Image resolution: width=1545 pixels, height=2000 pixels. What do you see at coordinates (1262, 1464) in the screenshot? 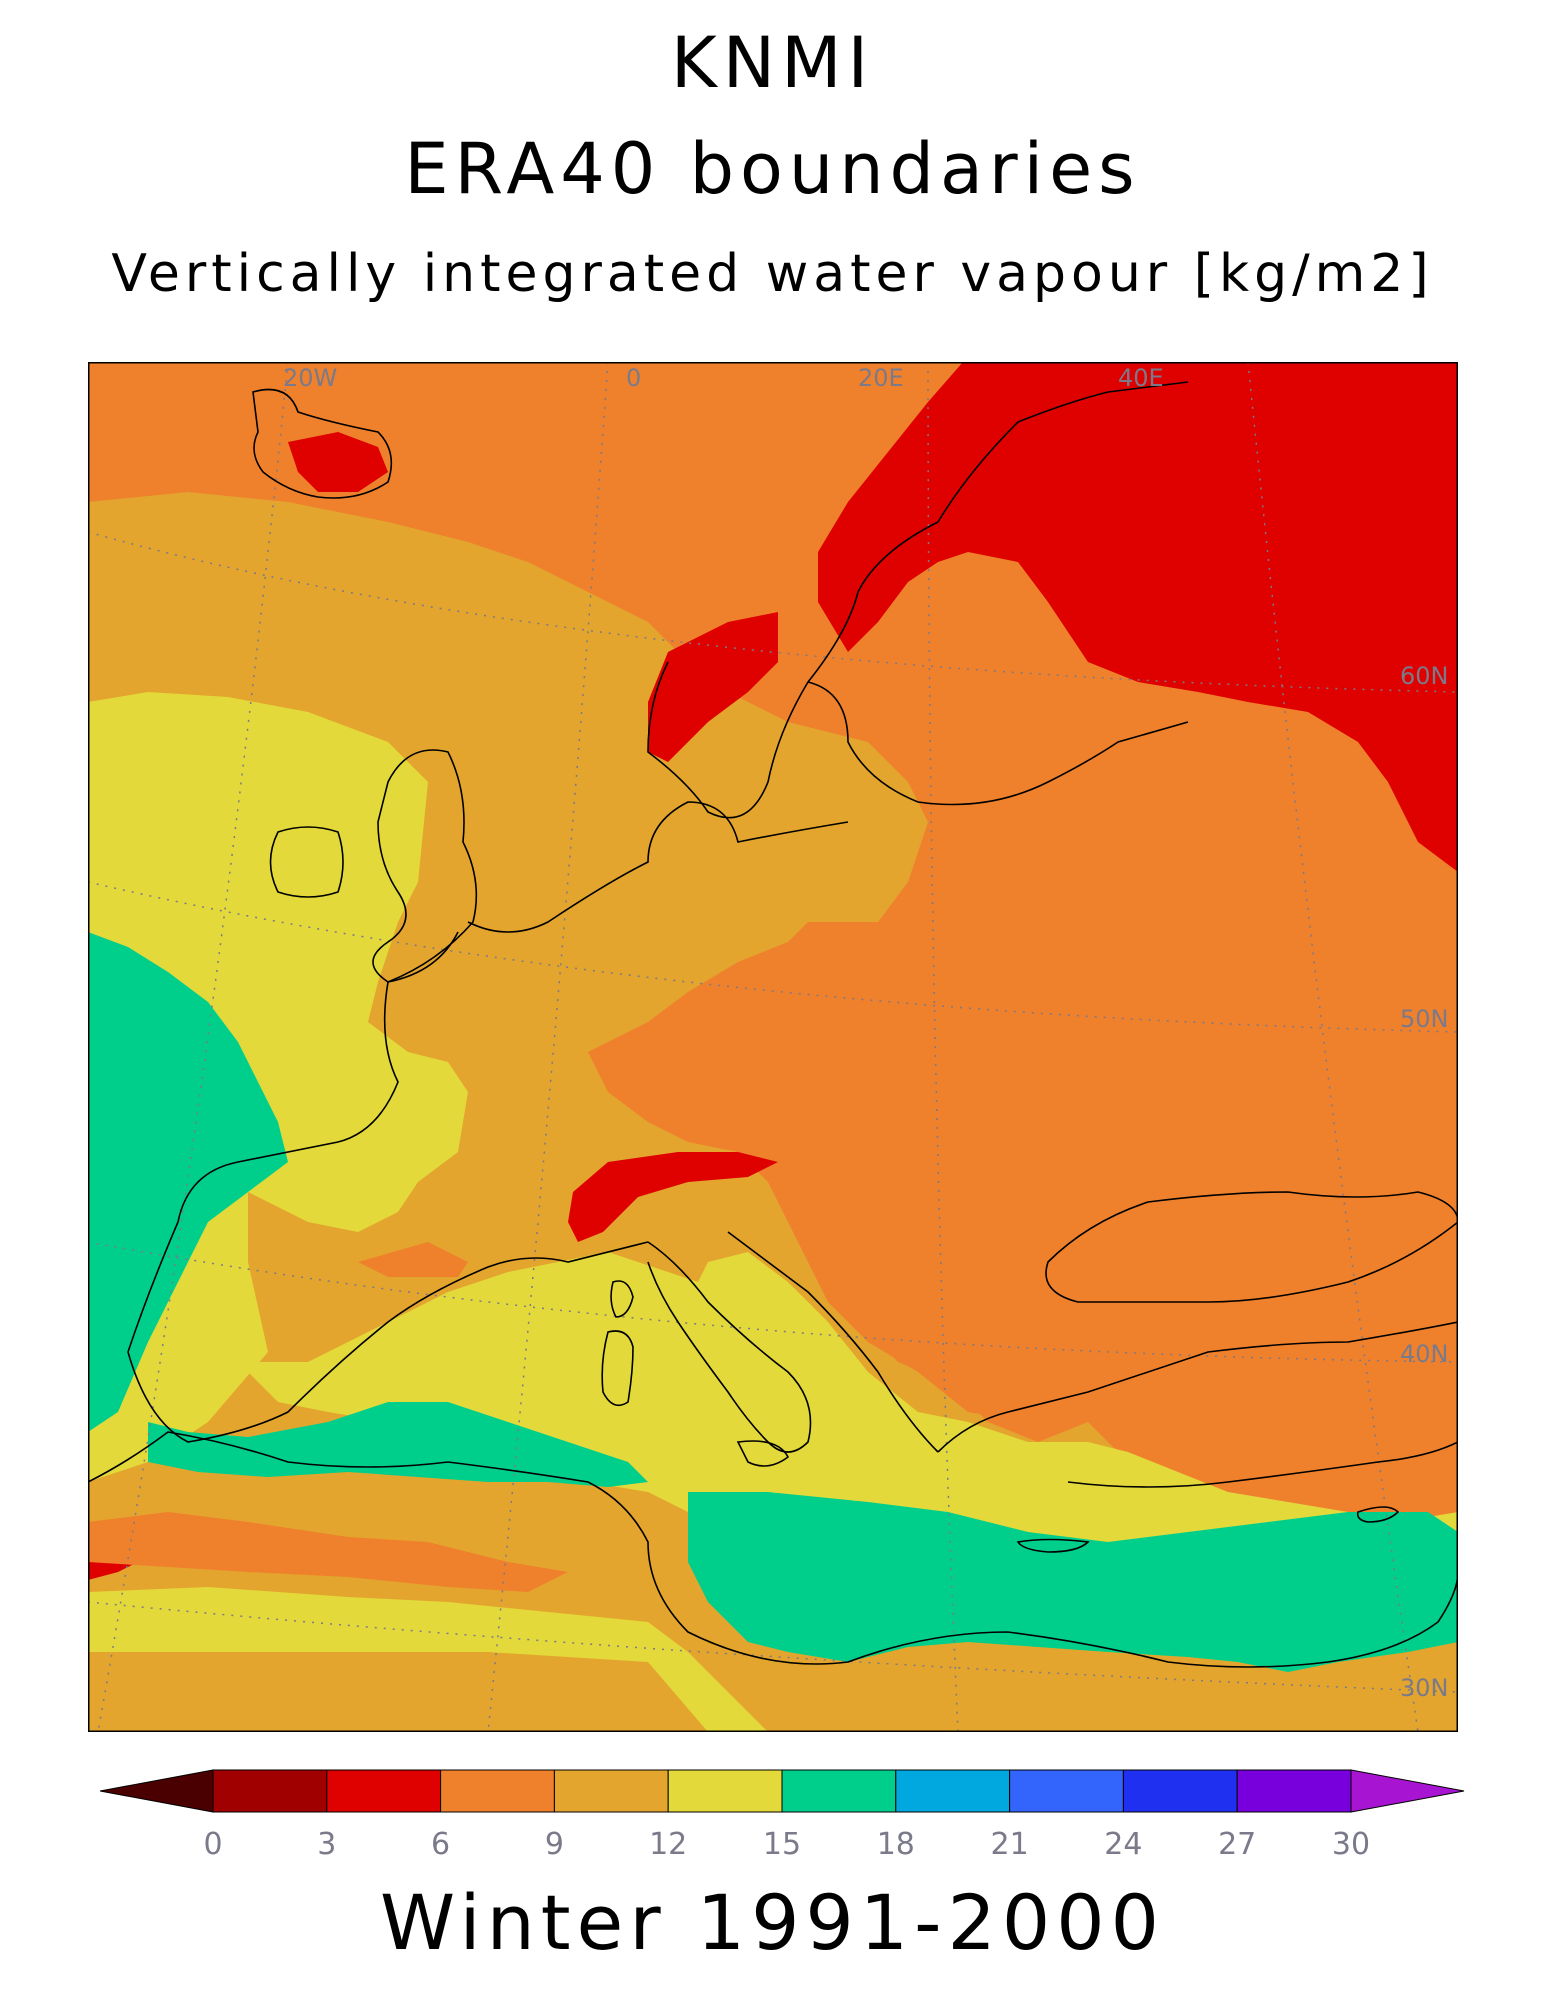
I see `coast-anatolia-south` at bounding box center [1262, 1464].